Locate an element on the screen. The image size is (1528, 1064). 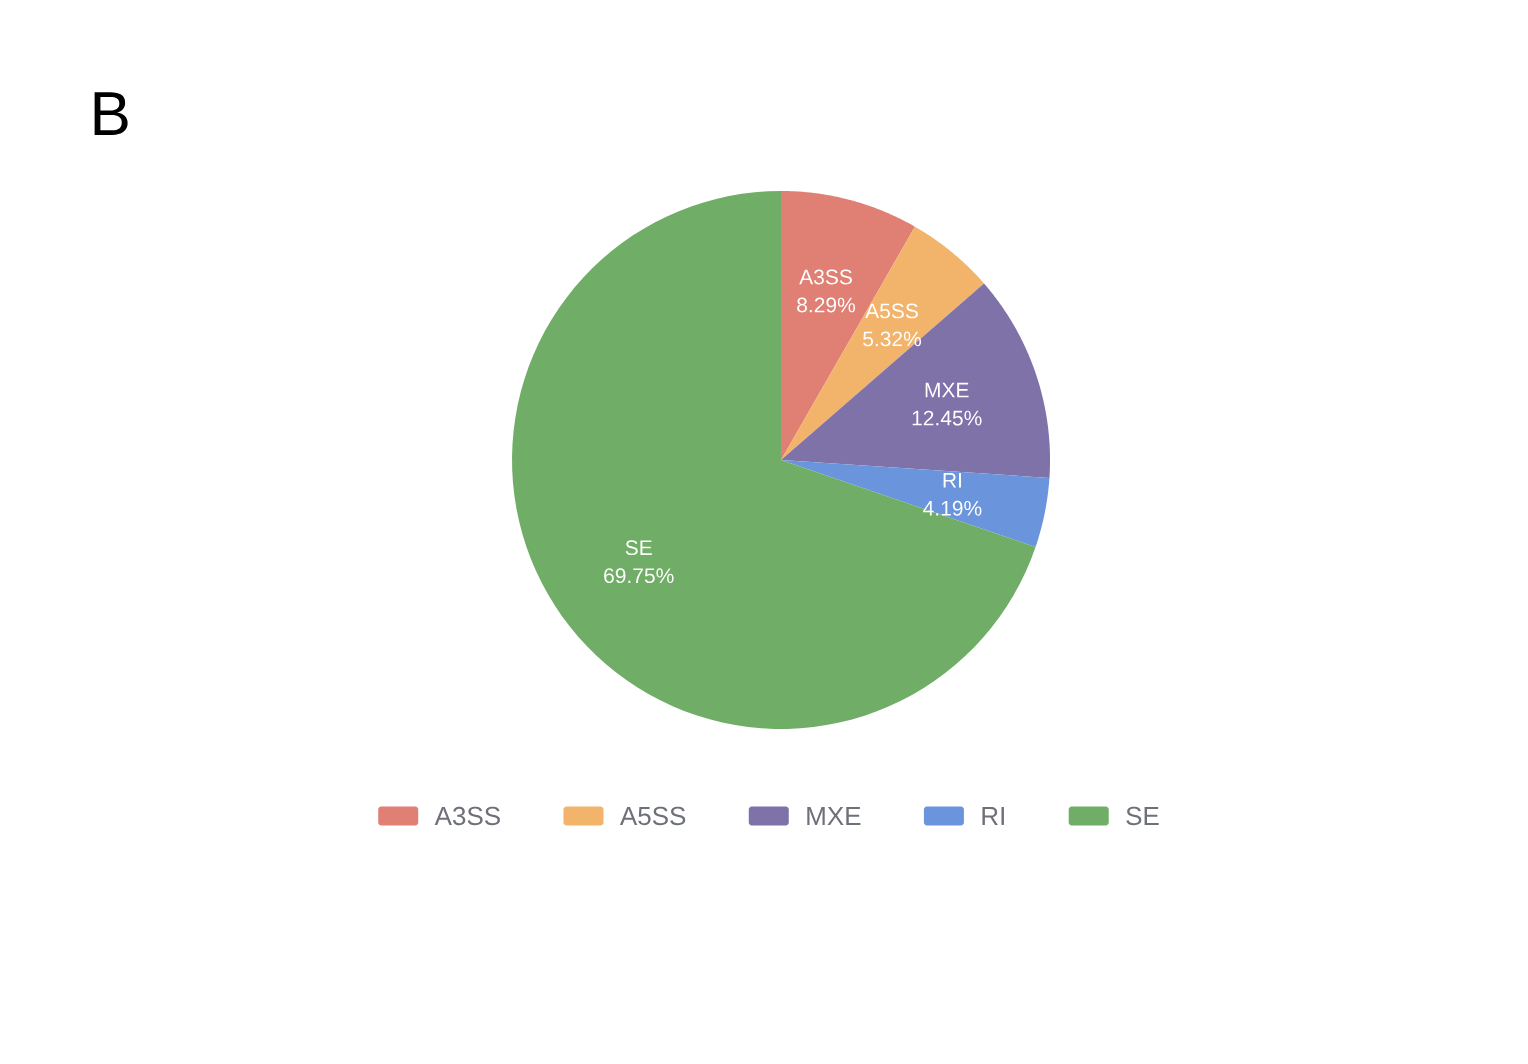
legend-label: A3SS is located at coordinates (467, 816).